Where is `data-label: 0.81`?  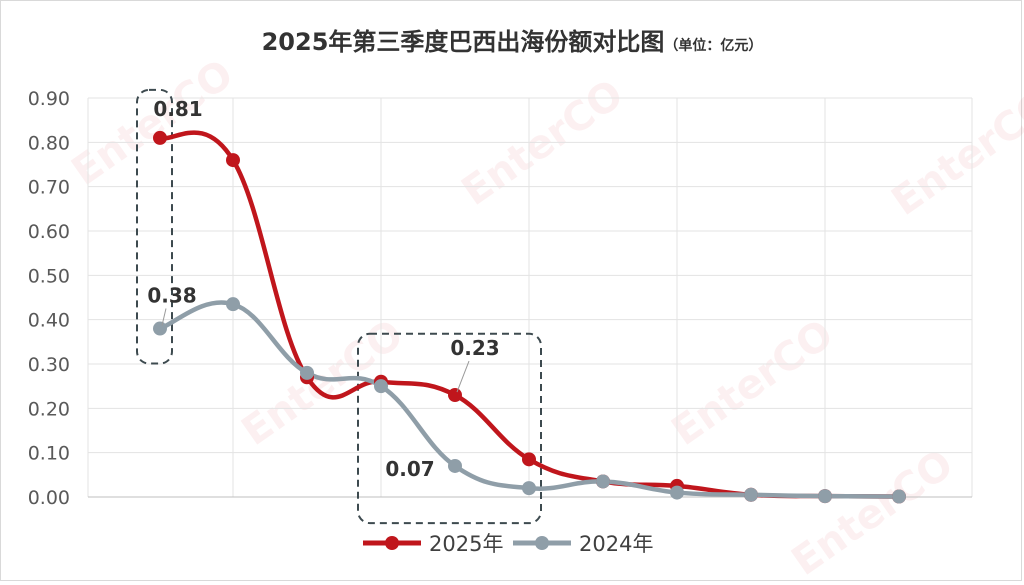 data-label: 0.81 is located at coordinates (177, 109).